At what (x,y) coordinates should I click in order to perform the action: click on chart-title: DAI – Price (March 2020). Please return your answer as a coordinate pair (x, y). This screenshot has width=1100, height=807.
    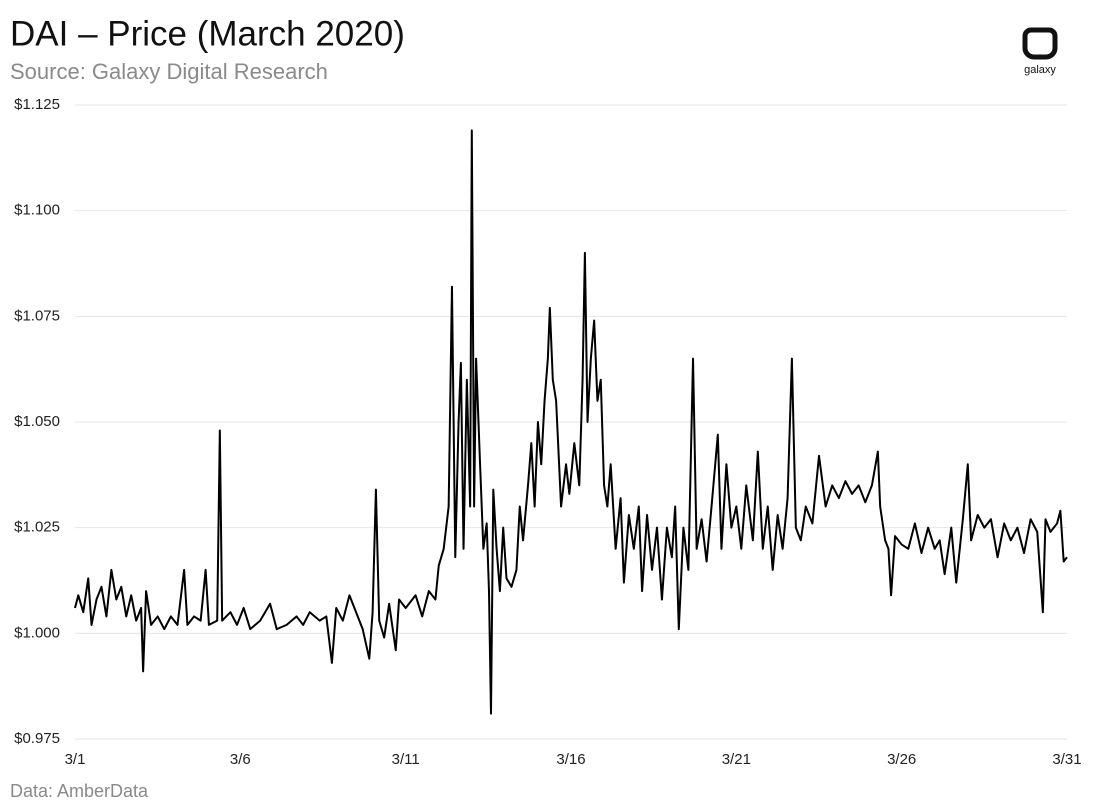
    Looking at the image, I should click on (207, 33).